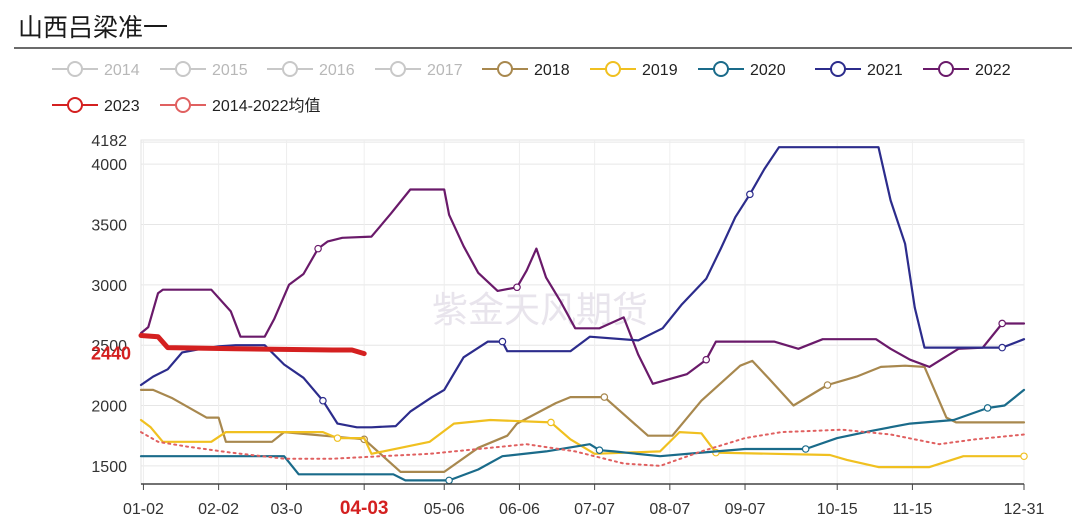 This screenshot has height=528, width=1076. I want to click on x-tick-label: 07-07, so click(594, 509).